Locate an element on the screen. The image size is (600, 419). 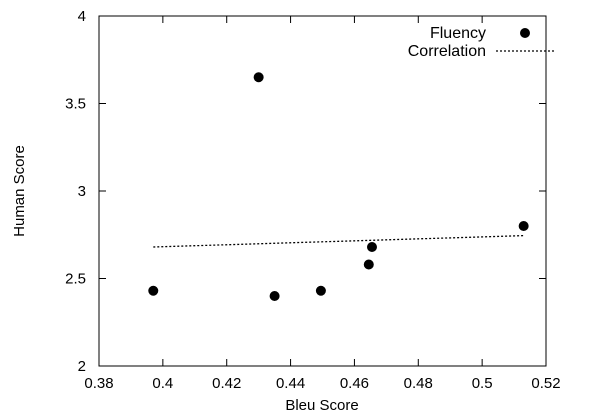
x-tick-label: 0.52 is located at coordinates (545, 383).